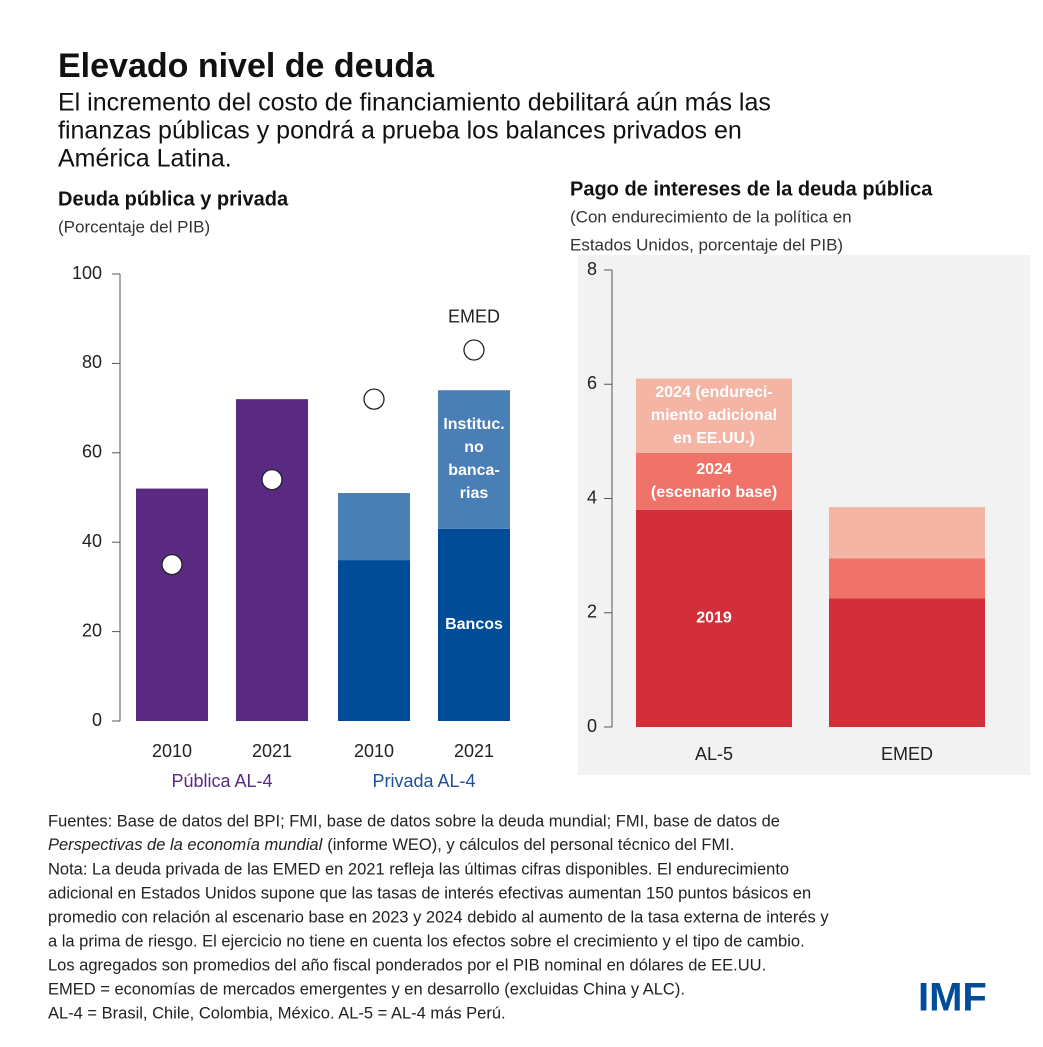 This screenshot has height=1047, width=1043. Describe the element at coordinates (87, 273) in the screenshot. I see `y-tick-label: 100` at that location.